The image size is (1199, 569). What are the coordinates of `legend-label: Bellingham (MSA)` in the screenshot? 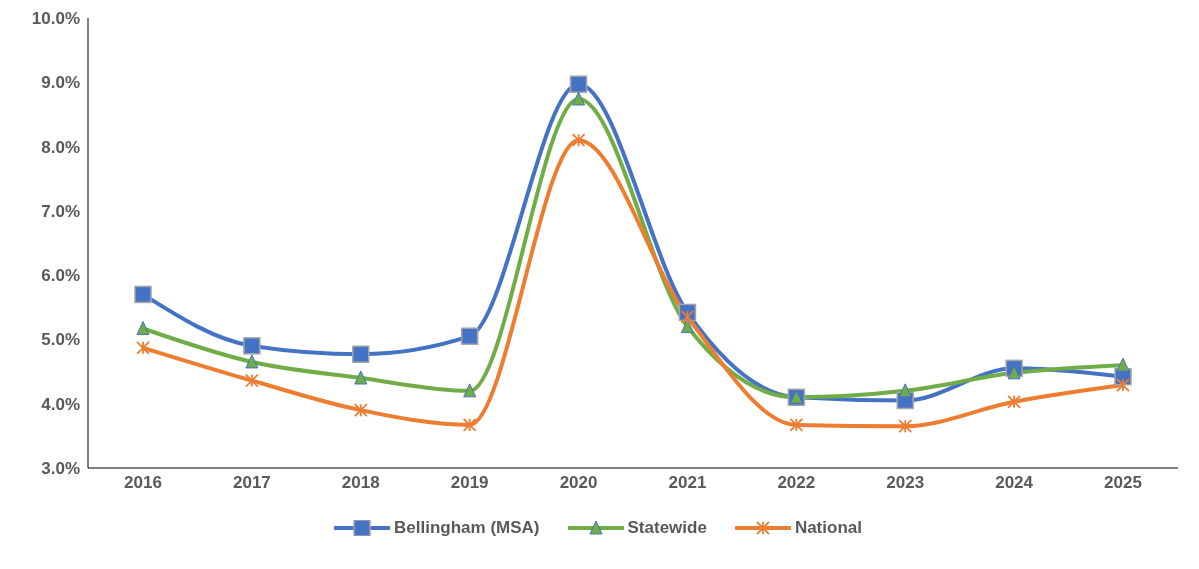 It's located at (467, 528).